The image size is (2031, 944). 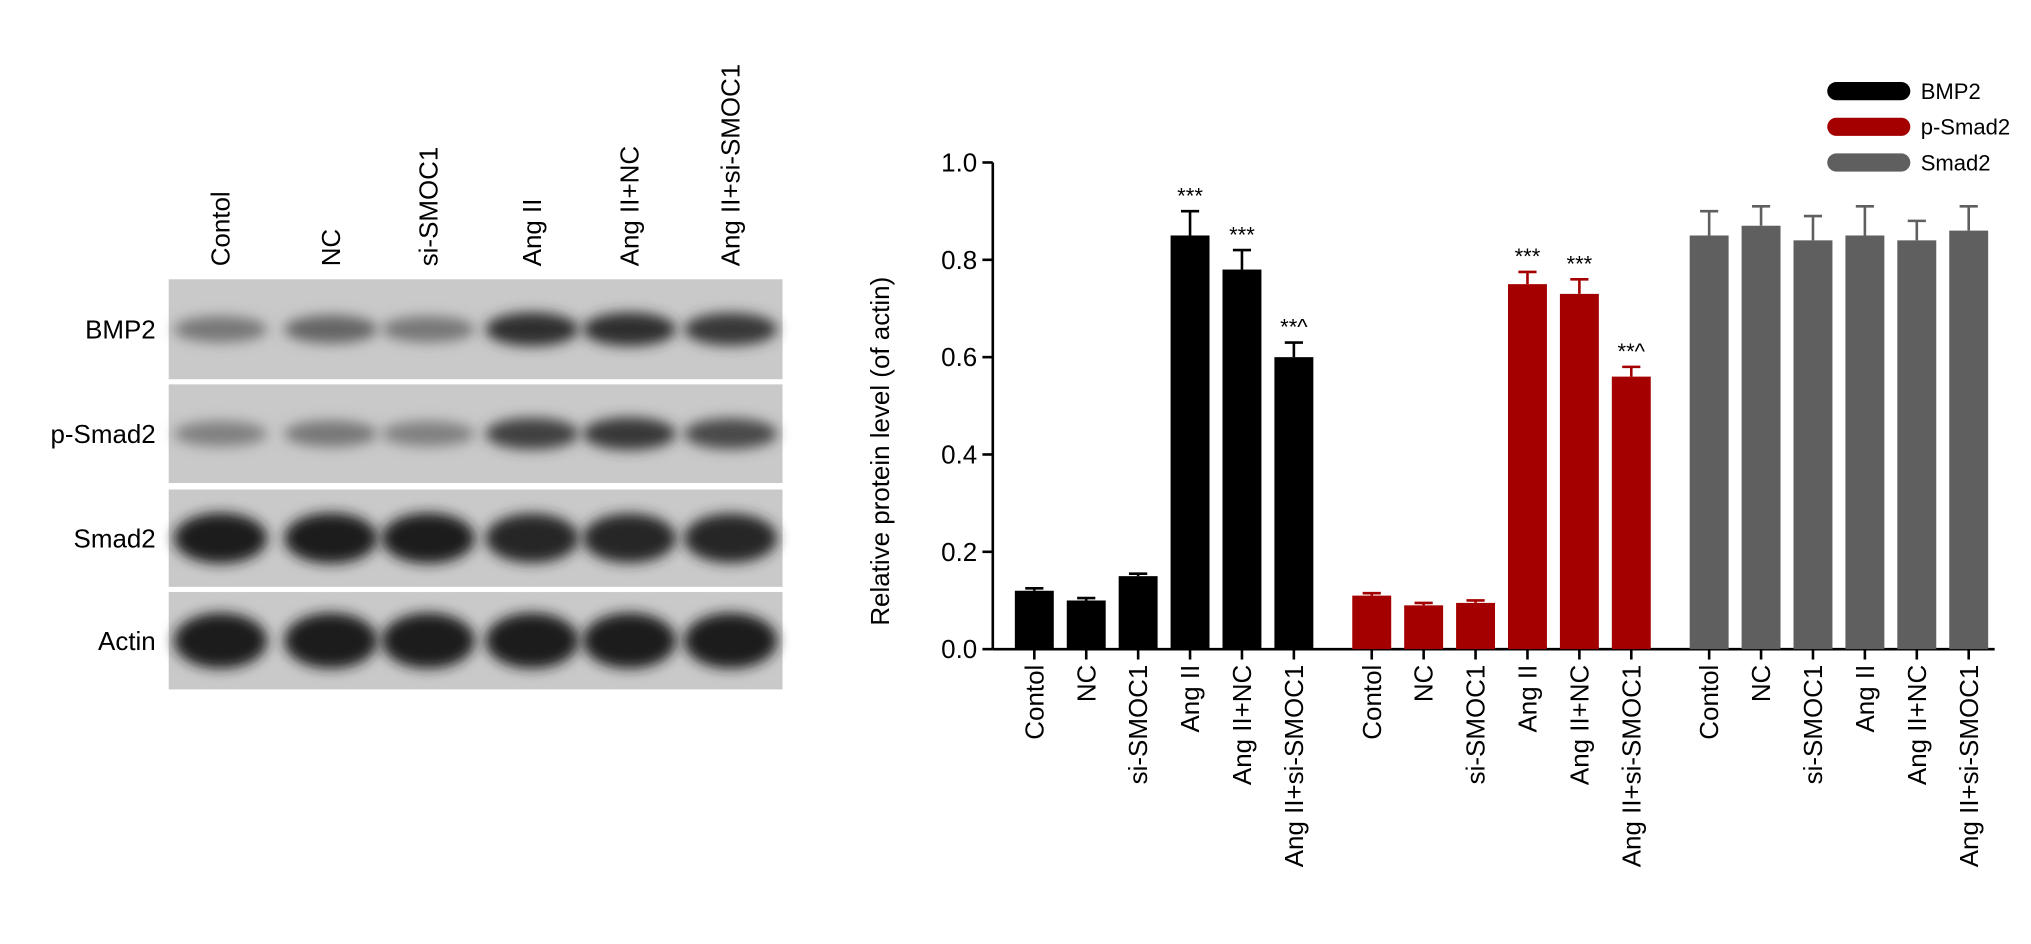 I want to click on y-axis-title: Relative protein level (of actin), so click(x=881, y=451).